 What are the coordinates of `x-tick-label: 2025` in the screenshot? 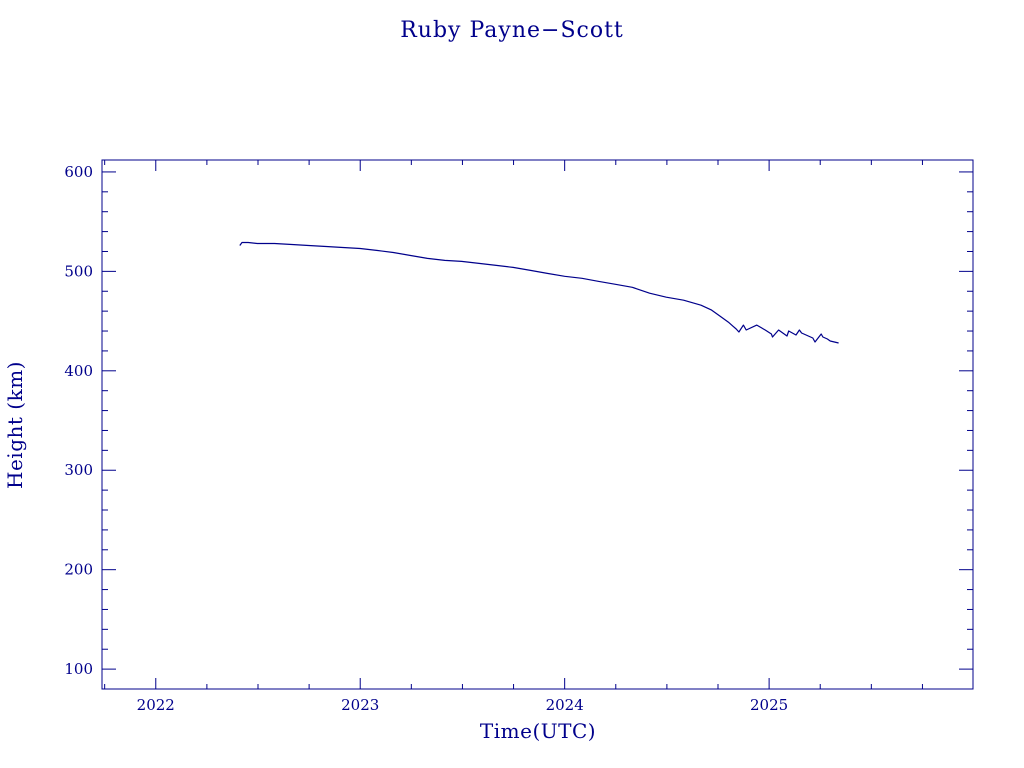 It's located at (769, 705).